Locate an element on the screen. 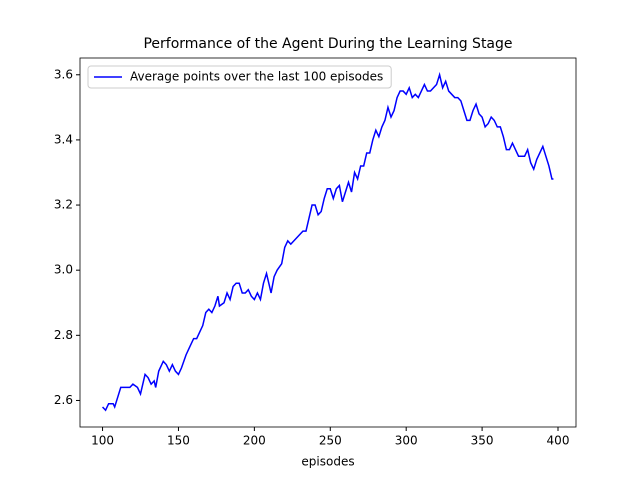 This screenshot has width=640, height=480. x-tick-label: 300 is located at coordinates (406, 441).